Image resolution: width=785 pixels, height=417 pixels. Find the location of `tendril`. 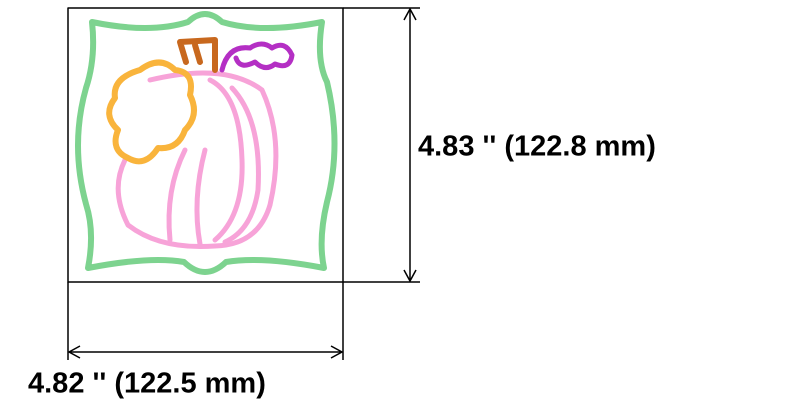

tendril is located at coordinates (257, 57).